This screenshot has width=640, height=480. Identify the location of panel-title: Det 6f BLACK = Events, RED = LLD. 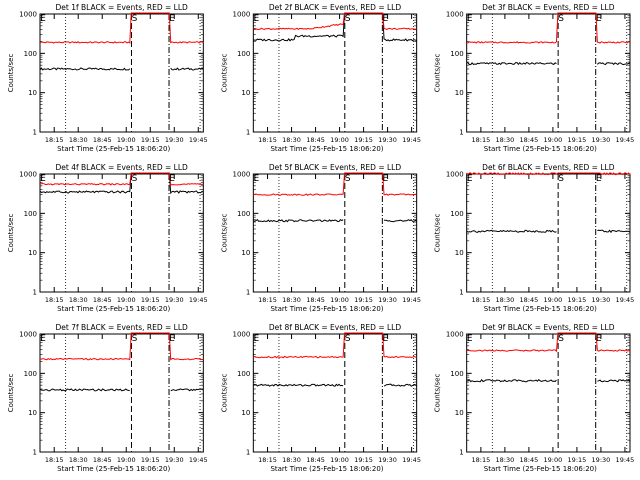
(548, 167).